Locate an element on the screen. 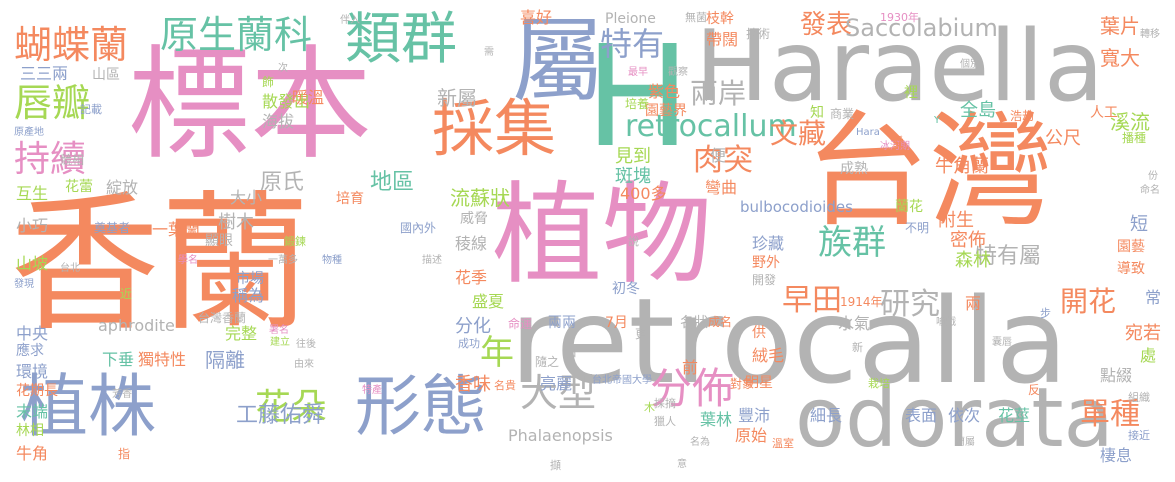 The image size is (1175, 482). word: 次 is located at coordinates (283, 68).